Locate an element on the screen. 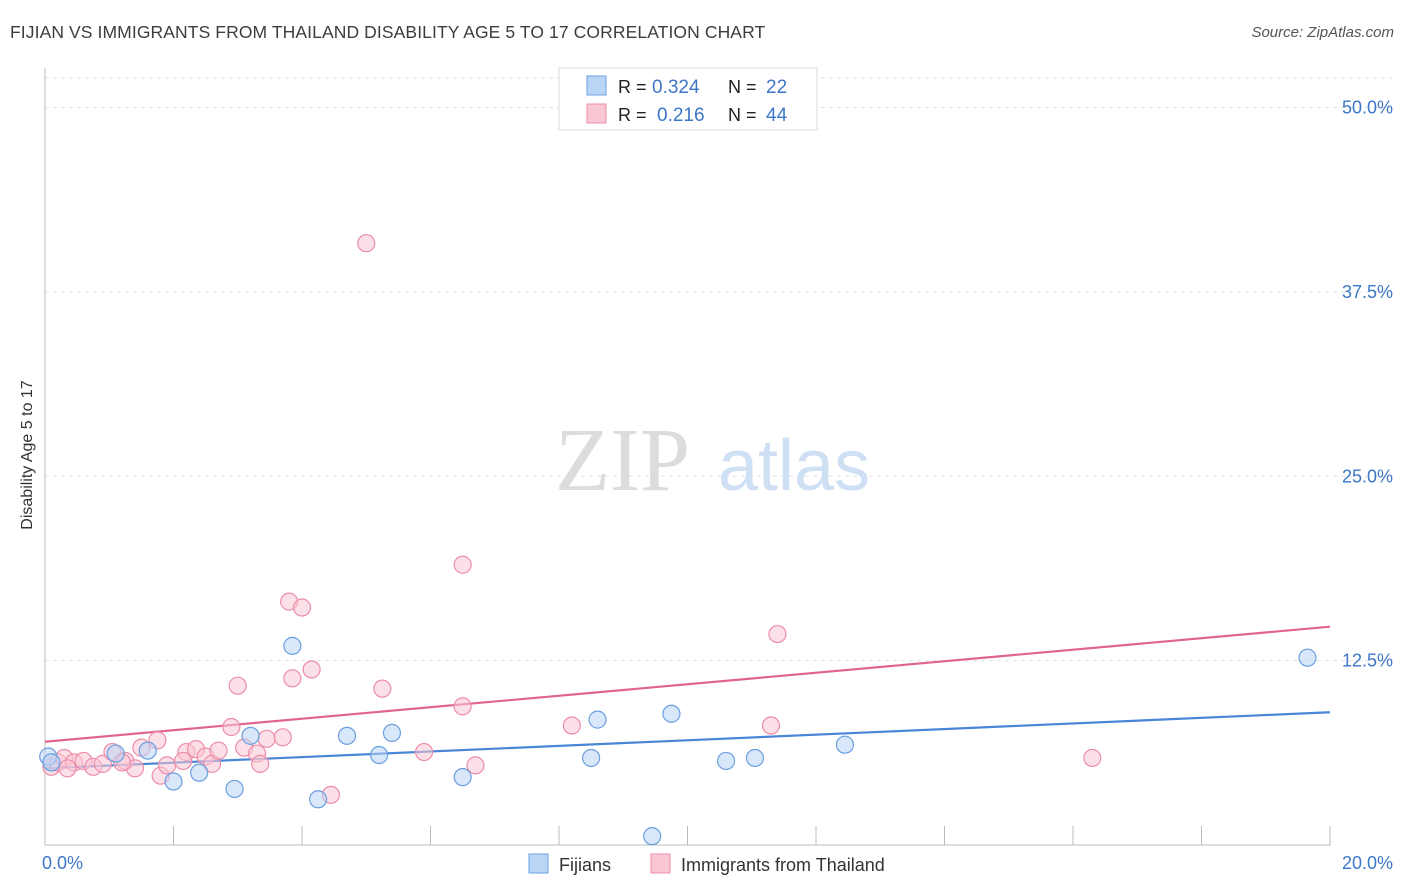 The width and height of the screenshot is (1406, 892). legend-label-fijians: Fijians is located at coordinates (585, 865).